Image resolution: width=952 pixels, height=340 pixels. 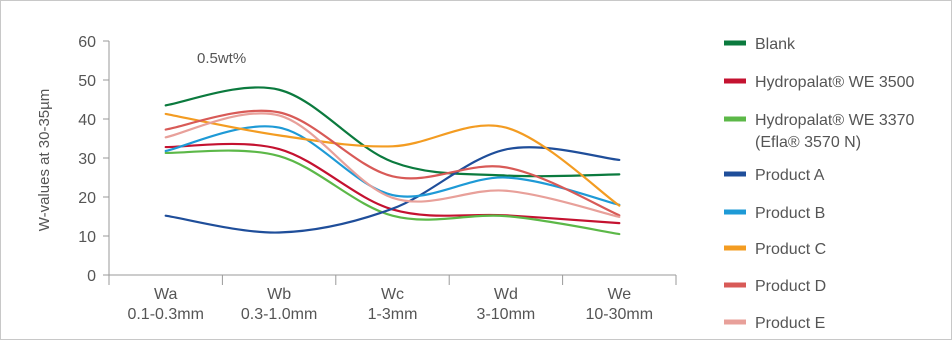 I want to click on x-tick-sublabel: 0.1-0.3mm, so click(x=165, y=314).